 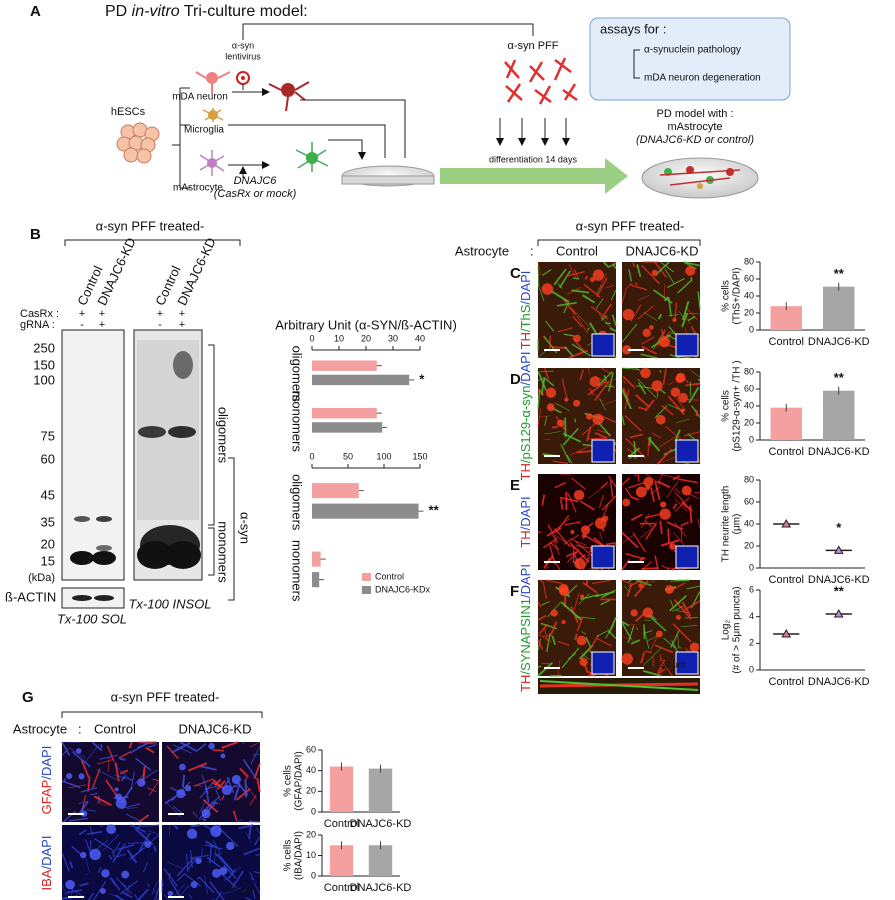 What do you see at coordinates (128, 112) in the screenshot?
I see `source-label: hESCs` at bounding box center [128, 112].